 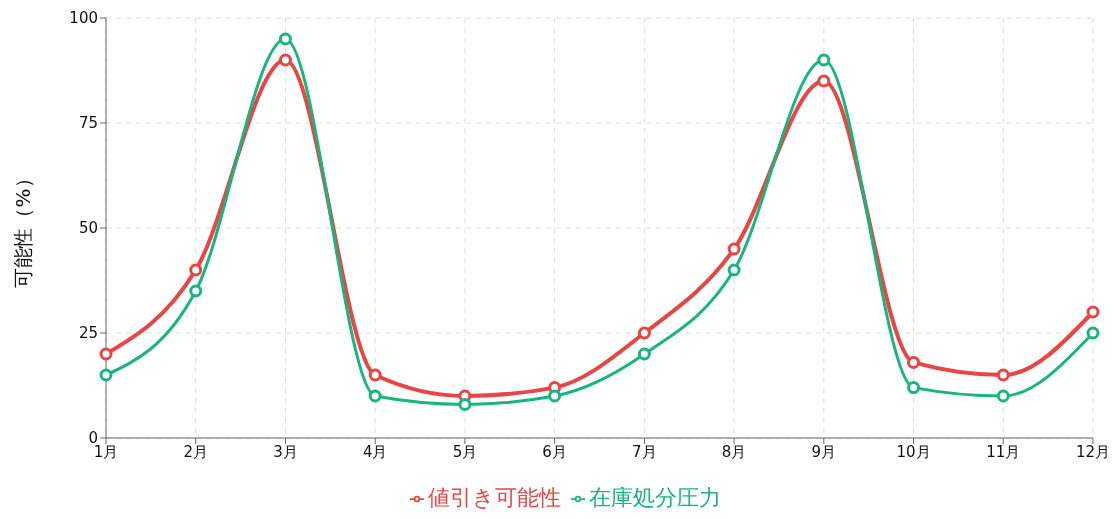 What do you see at coordinates (88, 333) in the screenshot?
I see `y-tick-label: 25` at bounding box center [88, 333].